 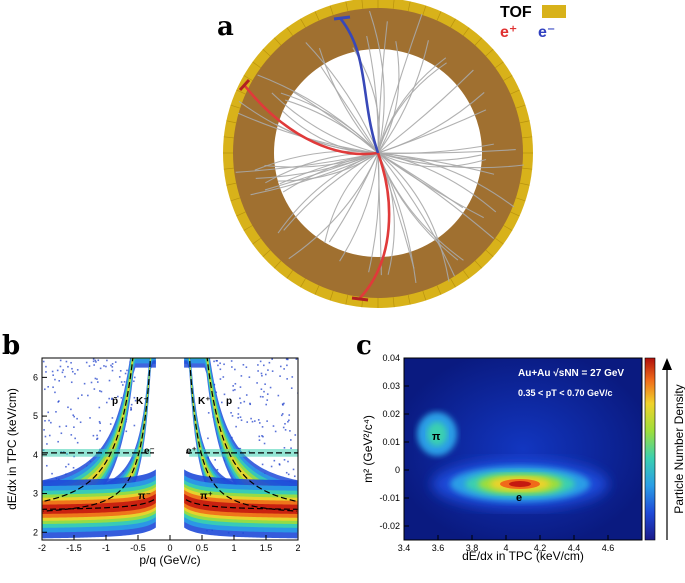 What do you see at coordinates (170, 449) in the screenshot?
I see `low-momentum-gap` at bounding box center [170, 449].